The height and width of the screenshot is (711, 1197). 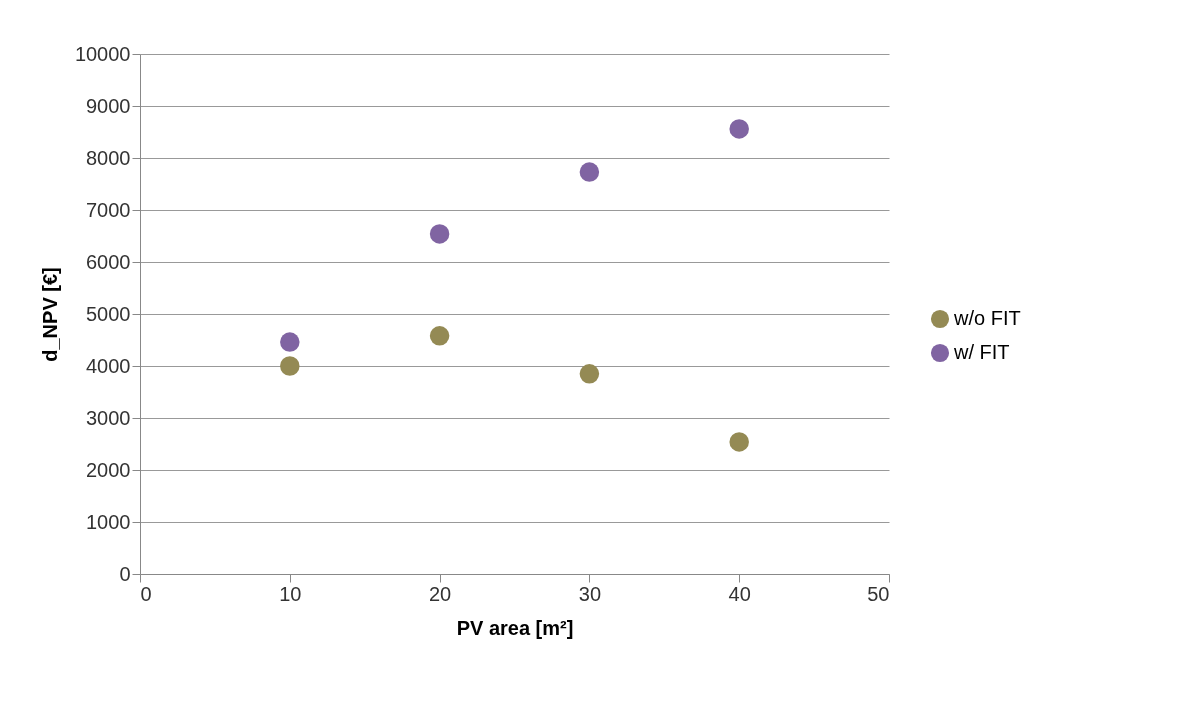 I want to click on x-tick-label: 0, so click(x=146, y=593).